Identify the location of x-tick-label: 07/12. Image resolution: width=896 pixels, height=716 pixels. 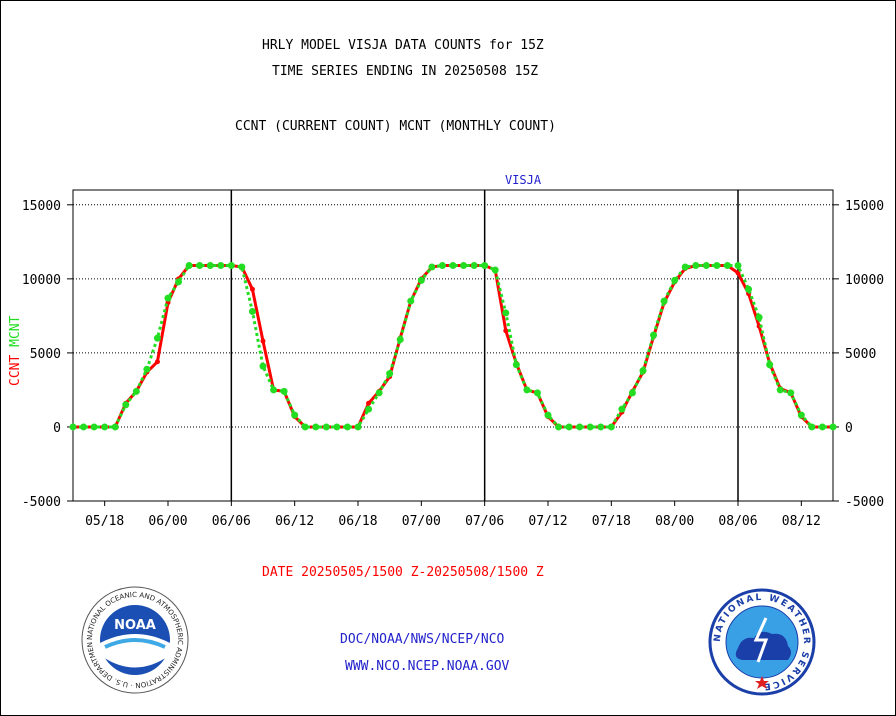
(547, 521).